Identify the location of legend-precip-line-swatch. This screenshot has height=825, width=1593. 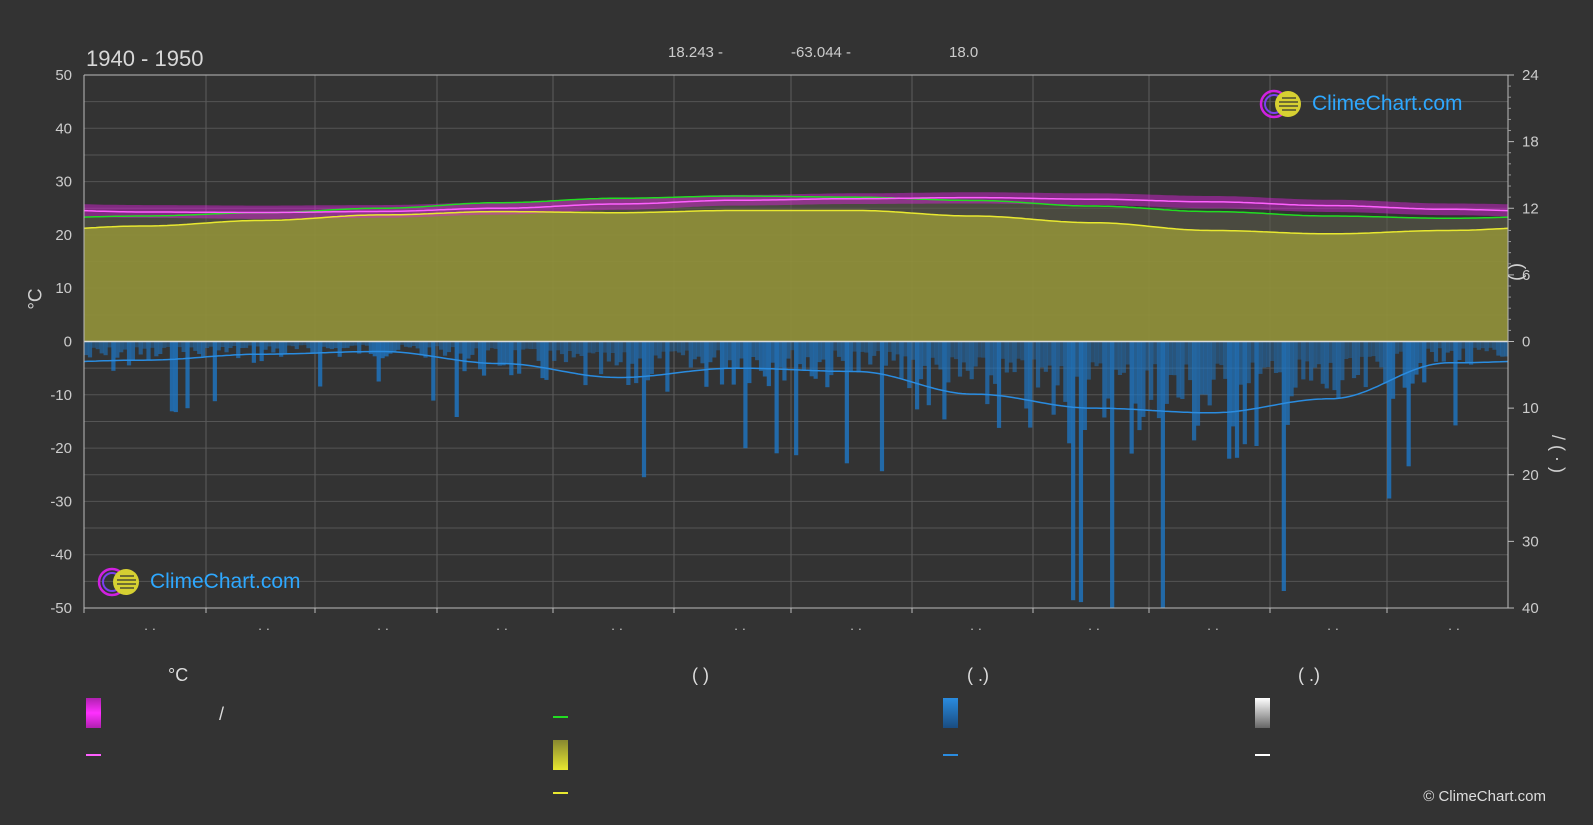
(950, 755).